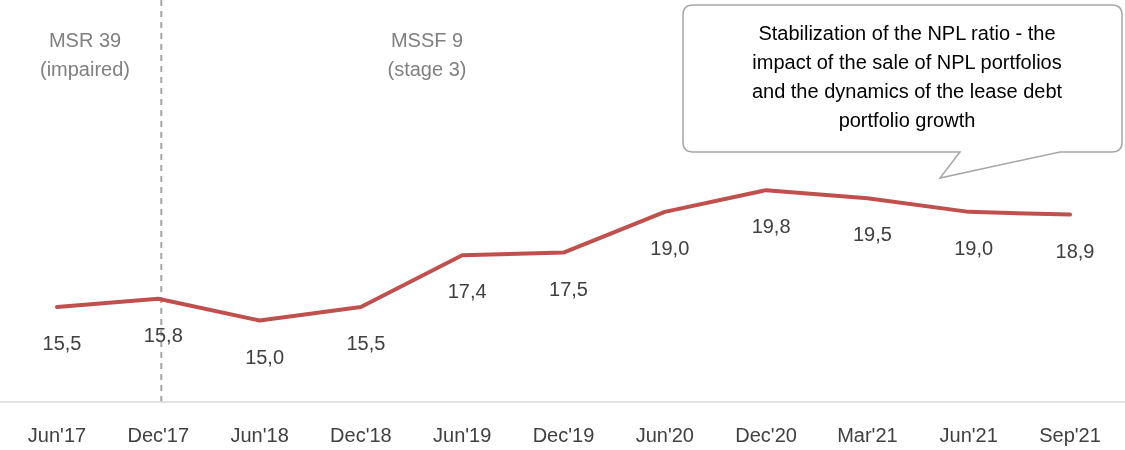 This screenshot has height=450, width=1125. Describe the element at coordinates (568, 288) in the screenshot. I see `data-label: 17,5` at that location.